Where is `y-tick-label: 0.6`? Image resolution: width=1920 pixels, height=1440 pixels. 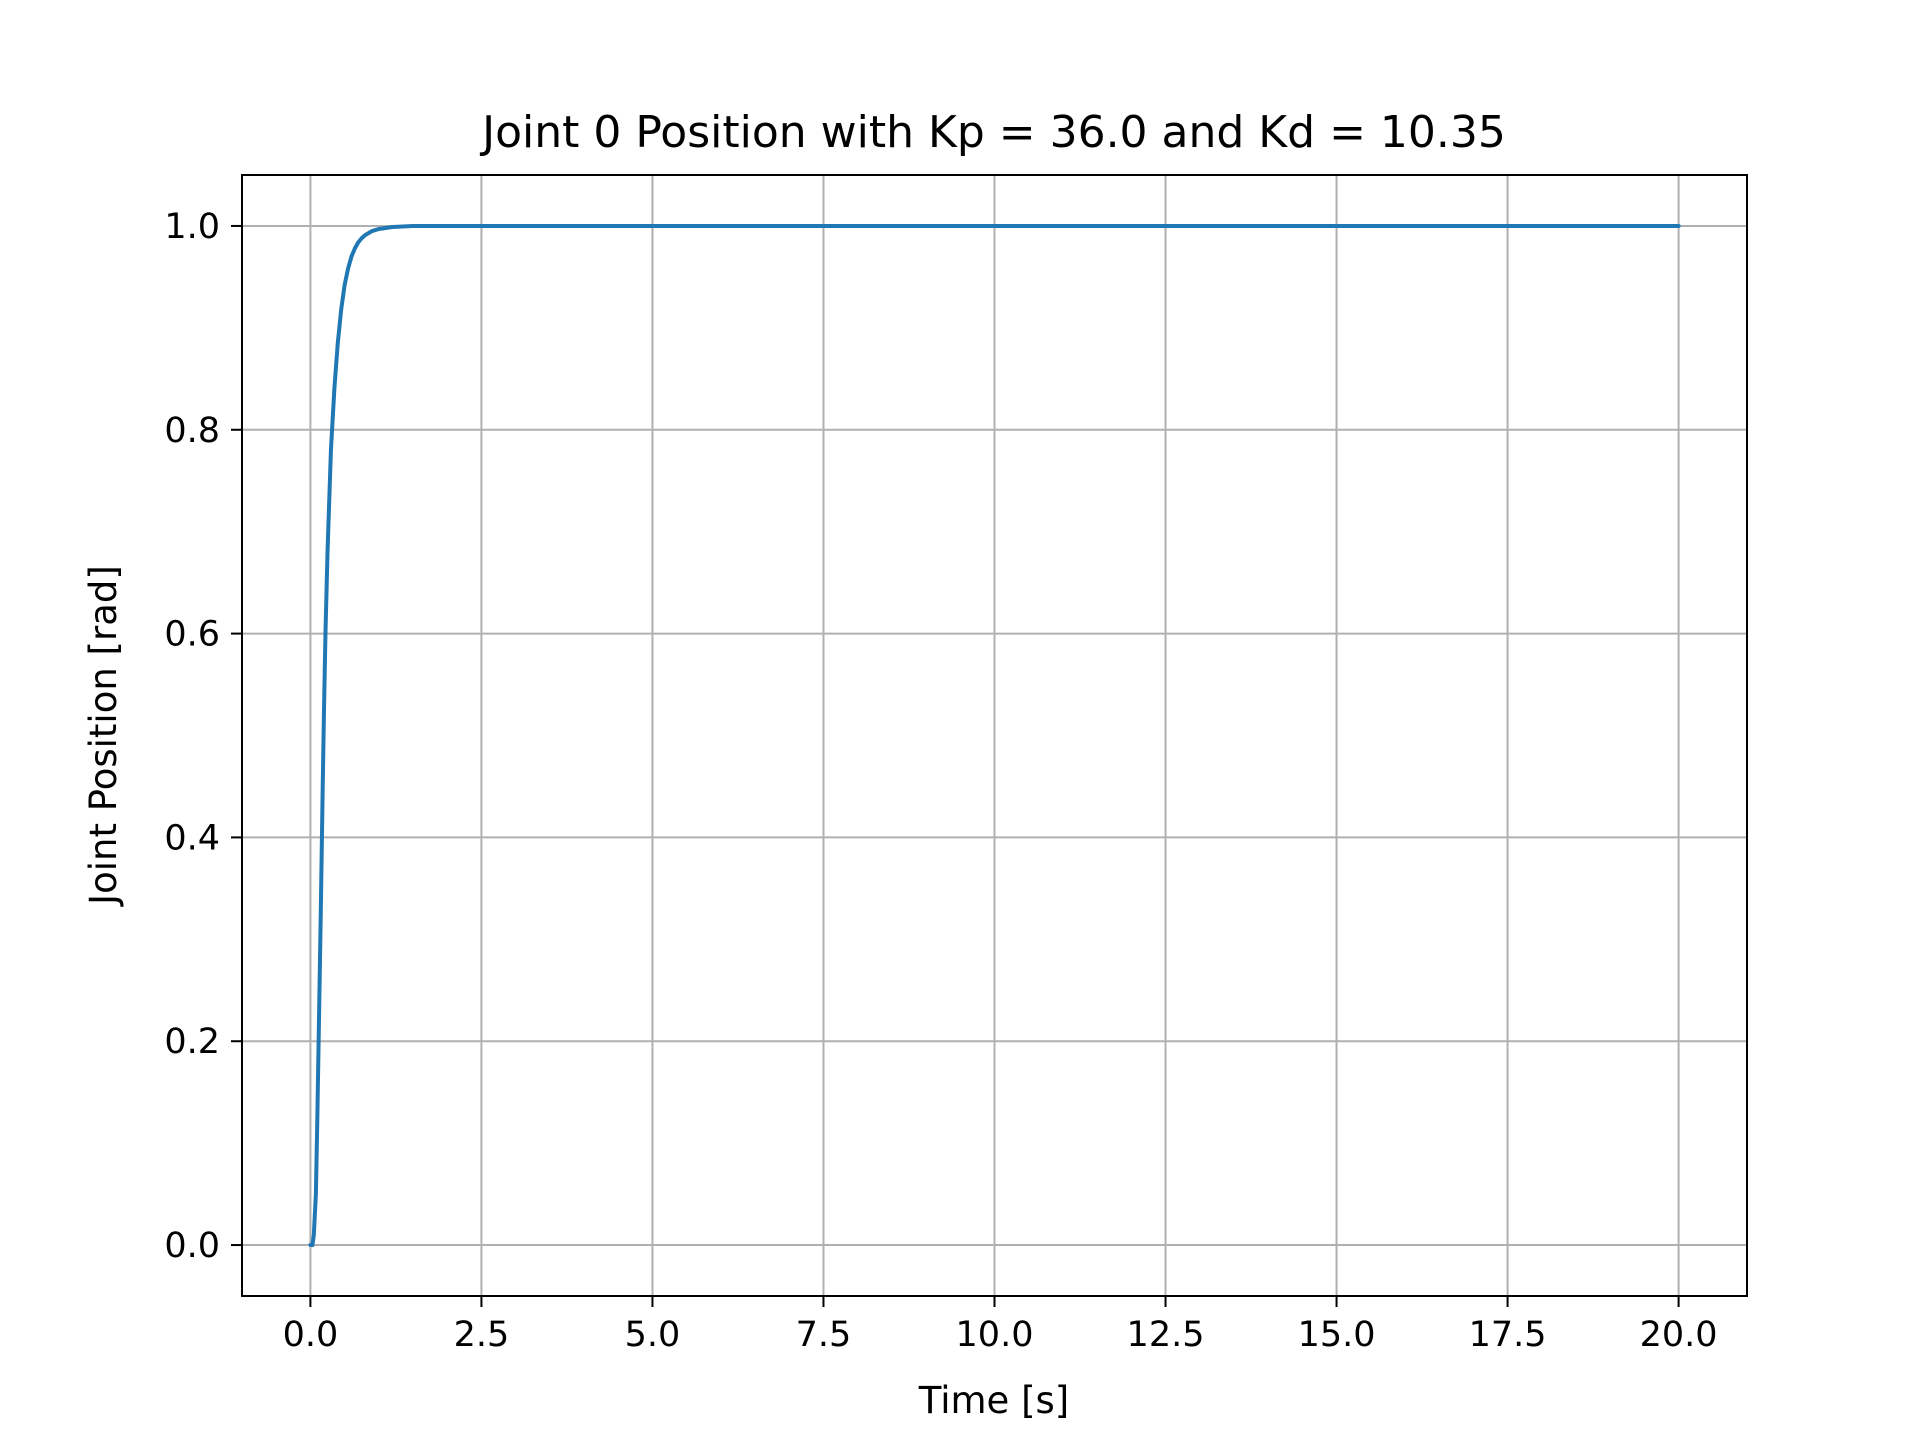 y-tick-label: 0.6 is located at coordinates (192, 635).